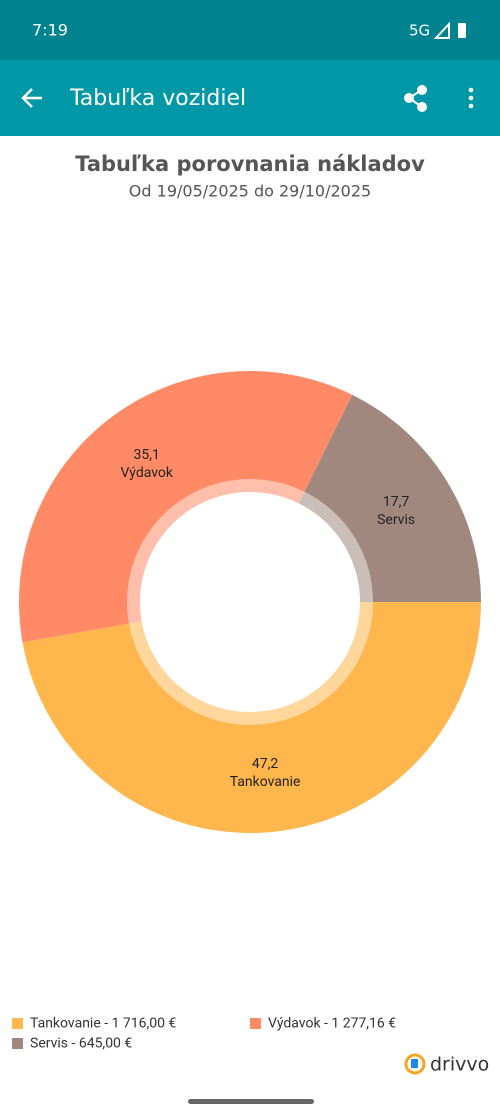  I want to click on brand-name: drivvo, so click(459, 1065).